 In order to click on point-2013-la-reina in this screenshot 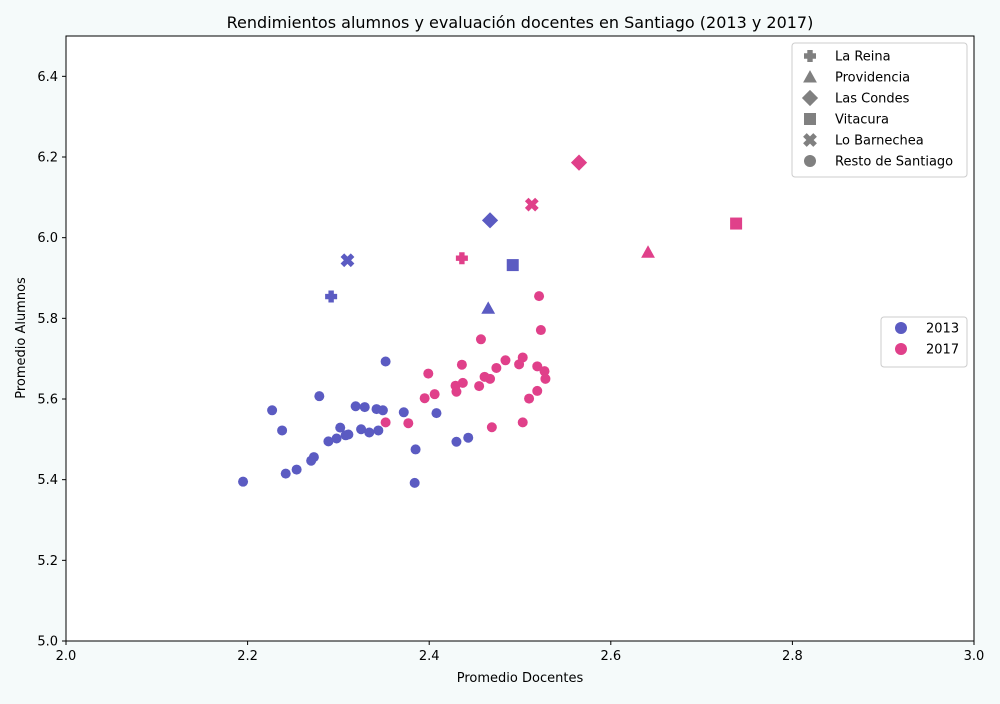, I will do `click(331, 296)`.